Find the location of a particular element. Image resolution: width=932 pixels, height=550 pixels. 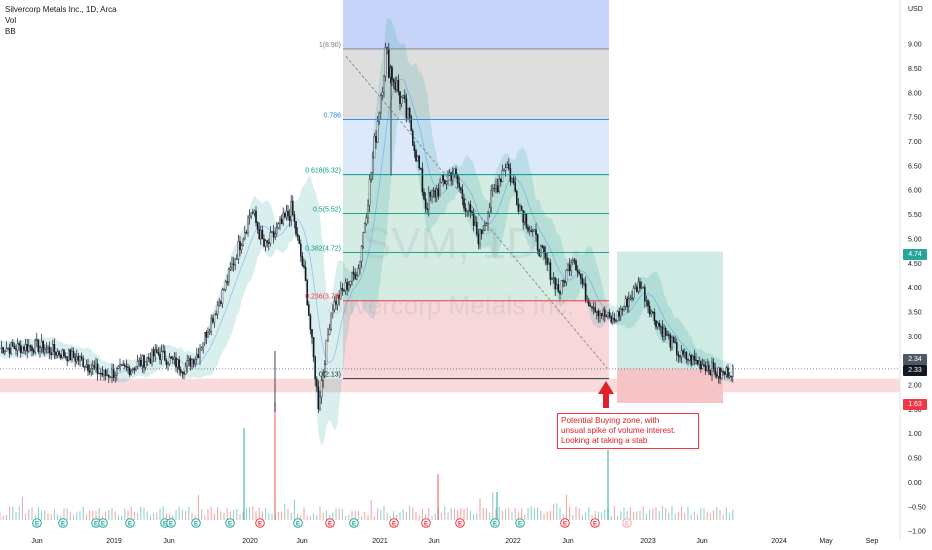

volume-spike is located at coordinates (244, 474).